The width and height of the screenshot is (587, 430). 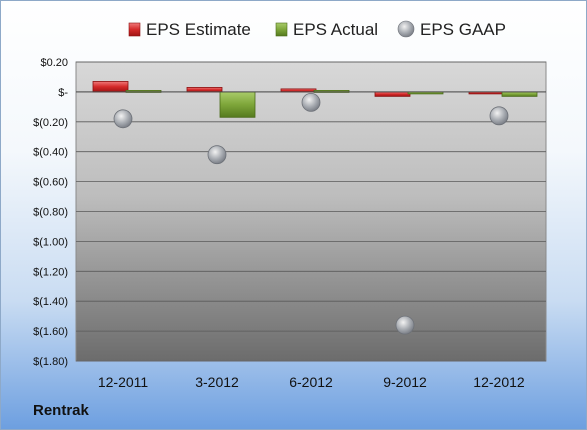 What do you see at coordinates (405, 382) in the screenshot?
I see `x-tick-label: 9-2012` at bounding box center [405, 382].